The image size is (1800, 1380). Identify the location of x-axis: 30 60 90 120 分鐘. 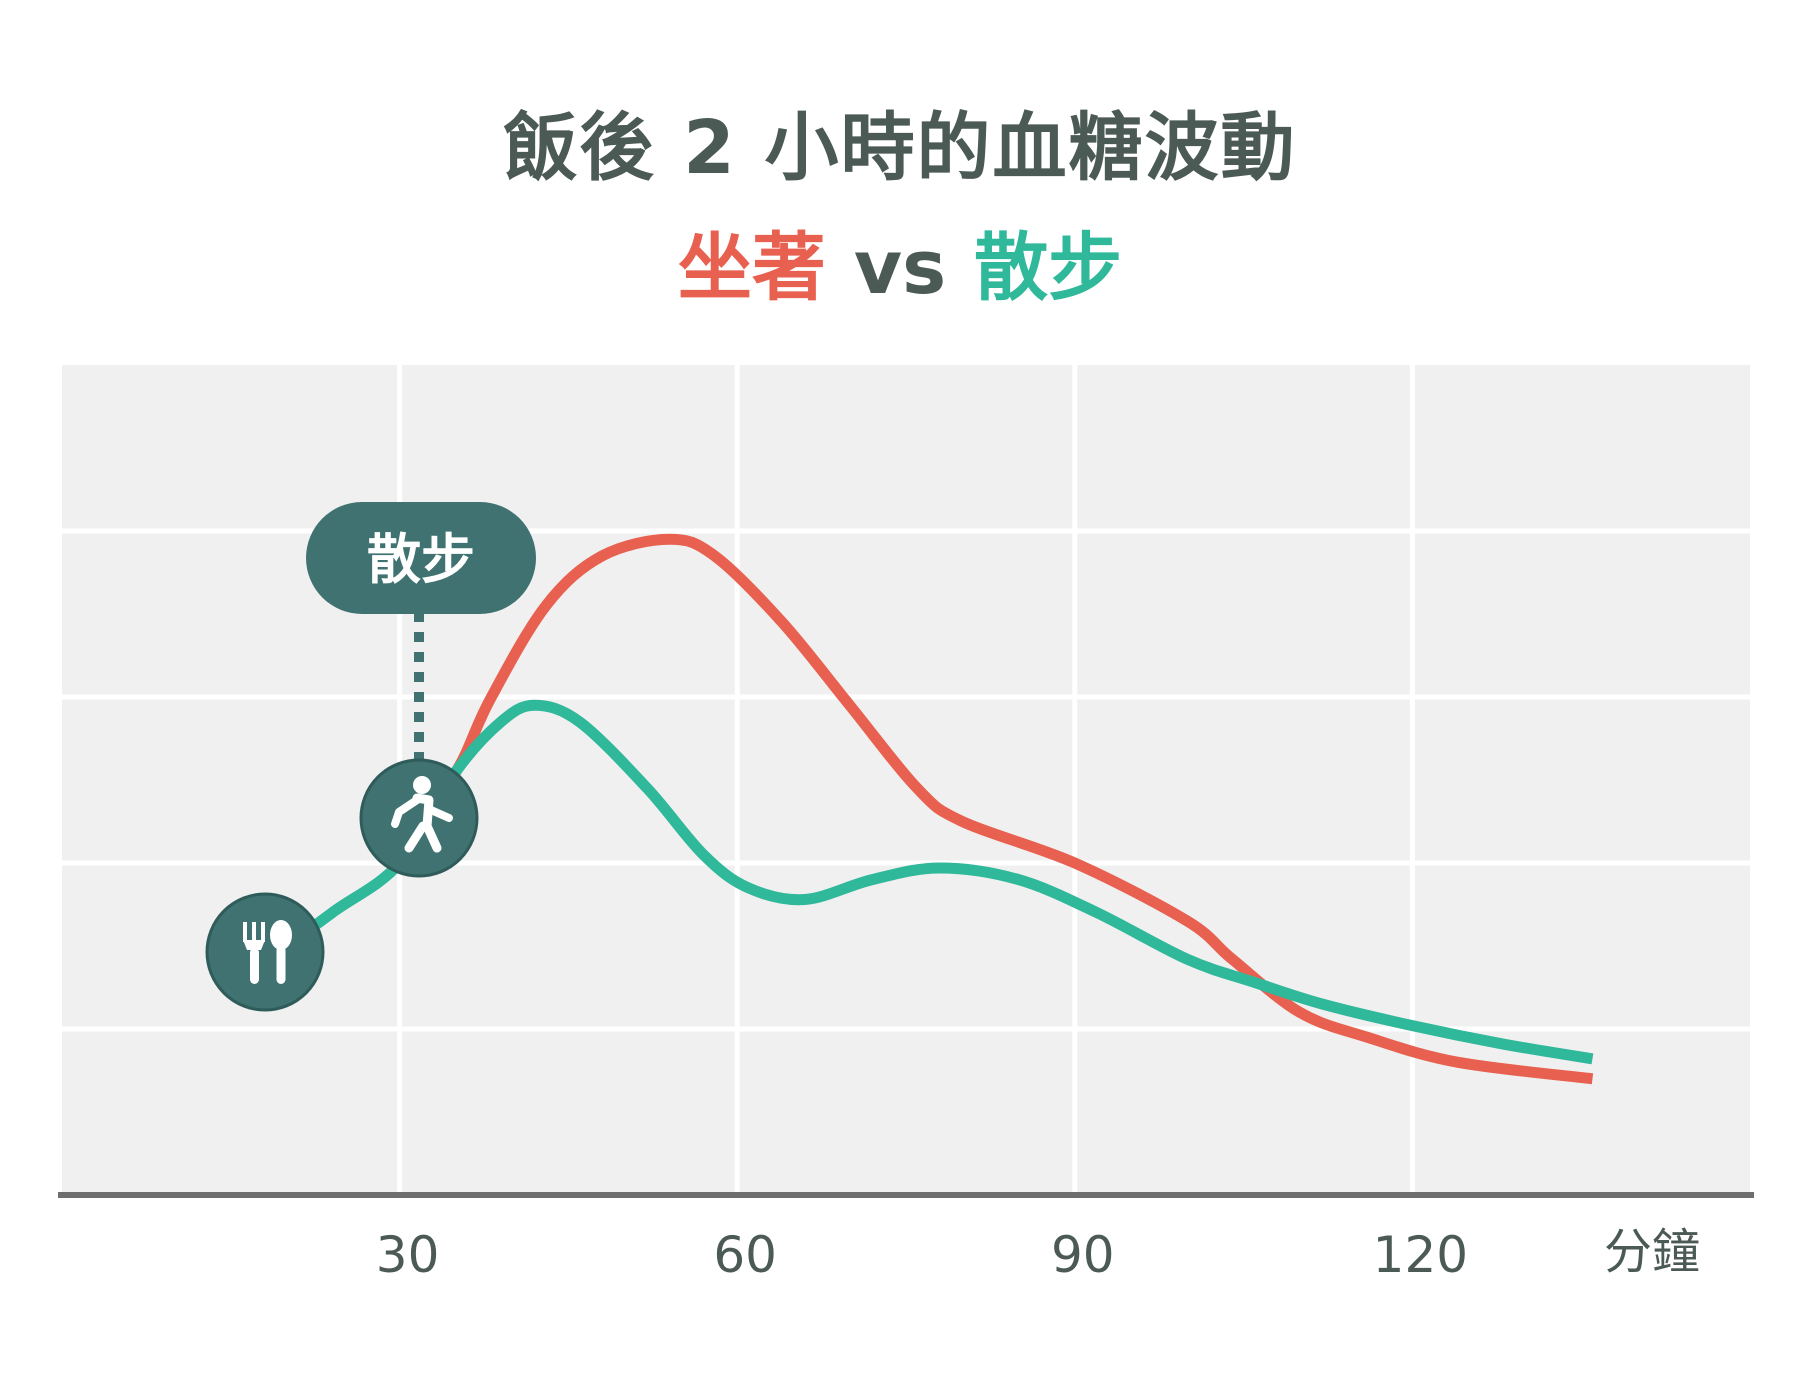
(906, 1238).